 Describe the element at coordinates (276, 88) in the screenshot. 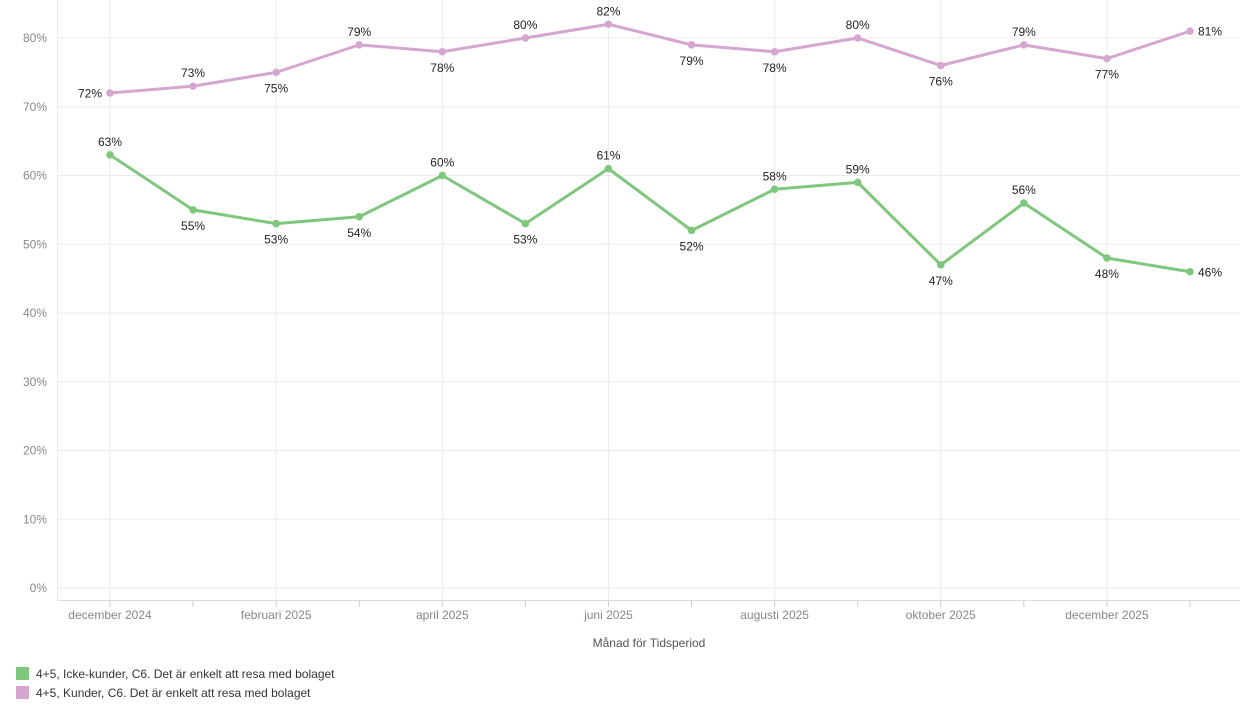

I see `data-label: 75%` at that location.